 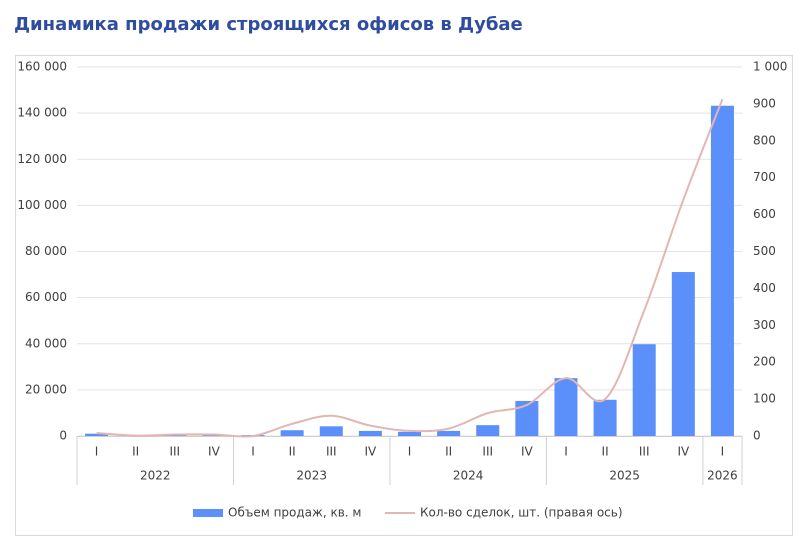 What do you see at coordinates (764, 214) in the screenshot?
I see `y2-tick-label: 600` at bounding box center [764, 214].